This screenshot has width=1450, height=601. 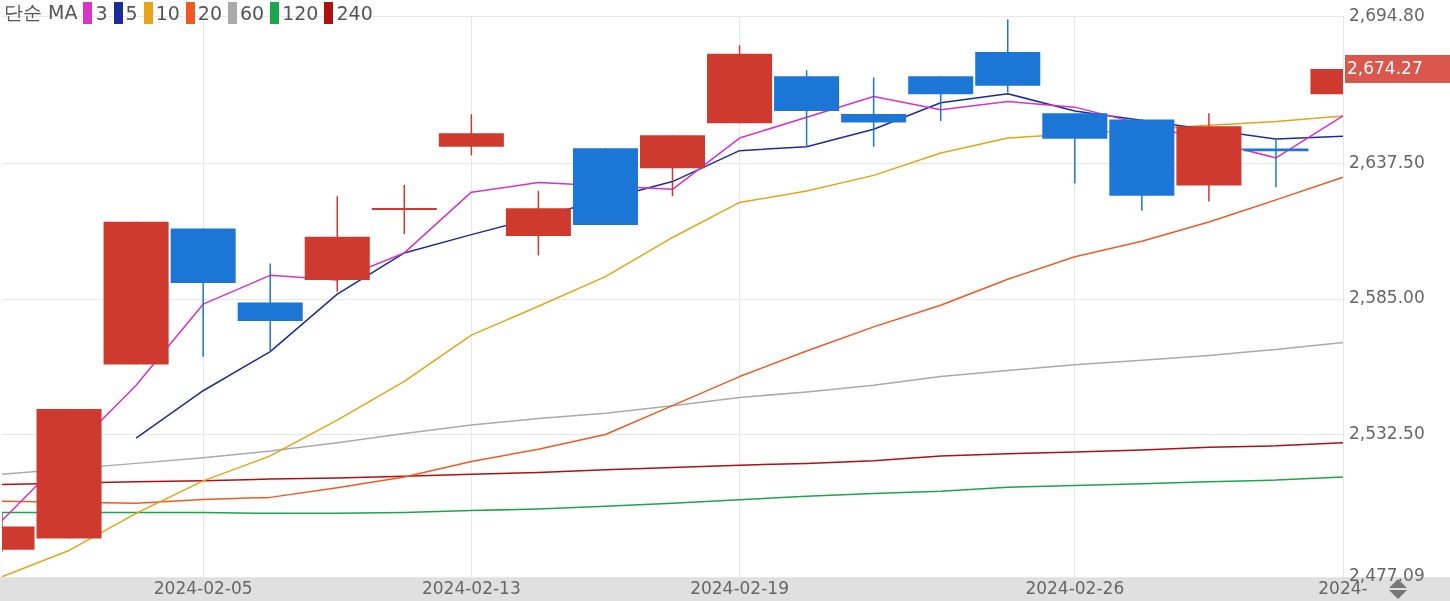 What do you see at coordinates (739, 587) in the screenshot?
I see `x-tick-label: 2024-02-19` at bounding box center [739, 587].